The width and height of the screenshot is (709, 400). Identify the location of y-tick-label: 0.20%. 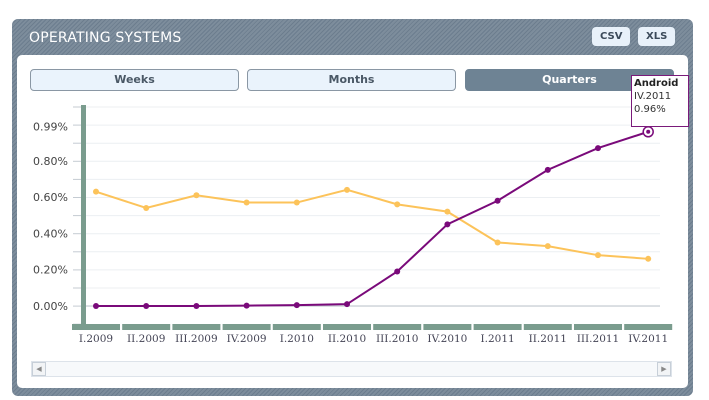
(50, 270).